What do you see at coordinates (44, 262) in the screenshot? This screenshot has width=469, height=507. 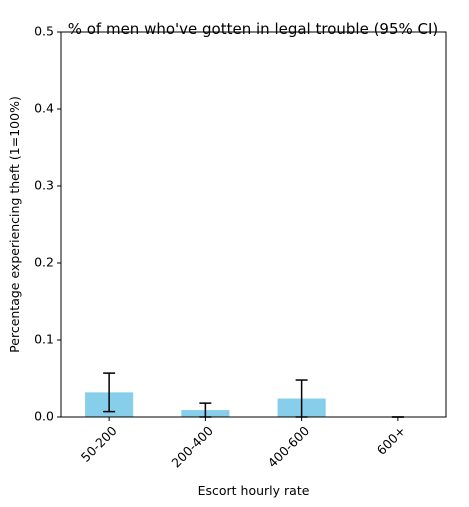 I see `y-tick-label: 0.2` at bounding box center [44, 262].